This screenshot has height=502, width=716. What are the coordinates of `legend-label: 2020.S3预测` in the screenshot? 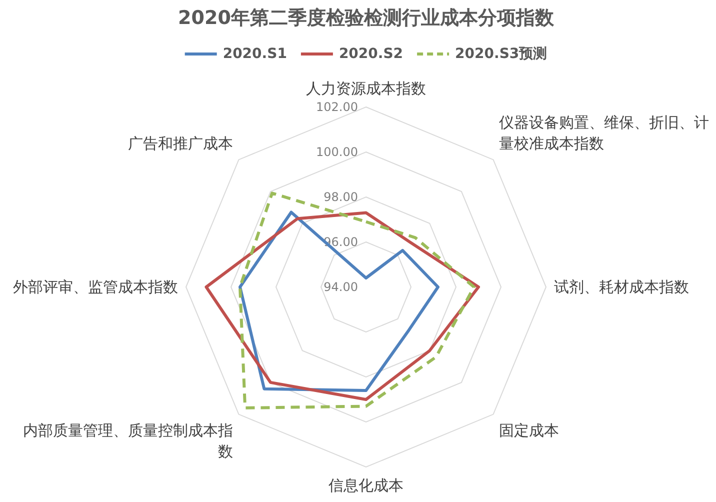 It's located at (501, 54).